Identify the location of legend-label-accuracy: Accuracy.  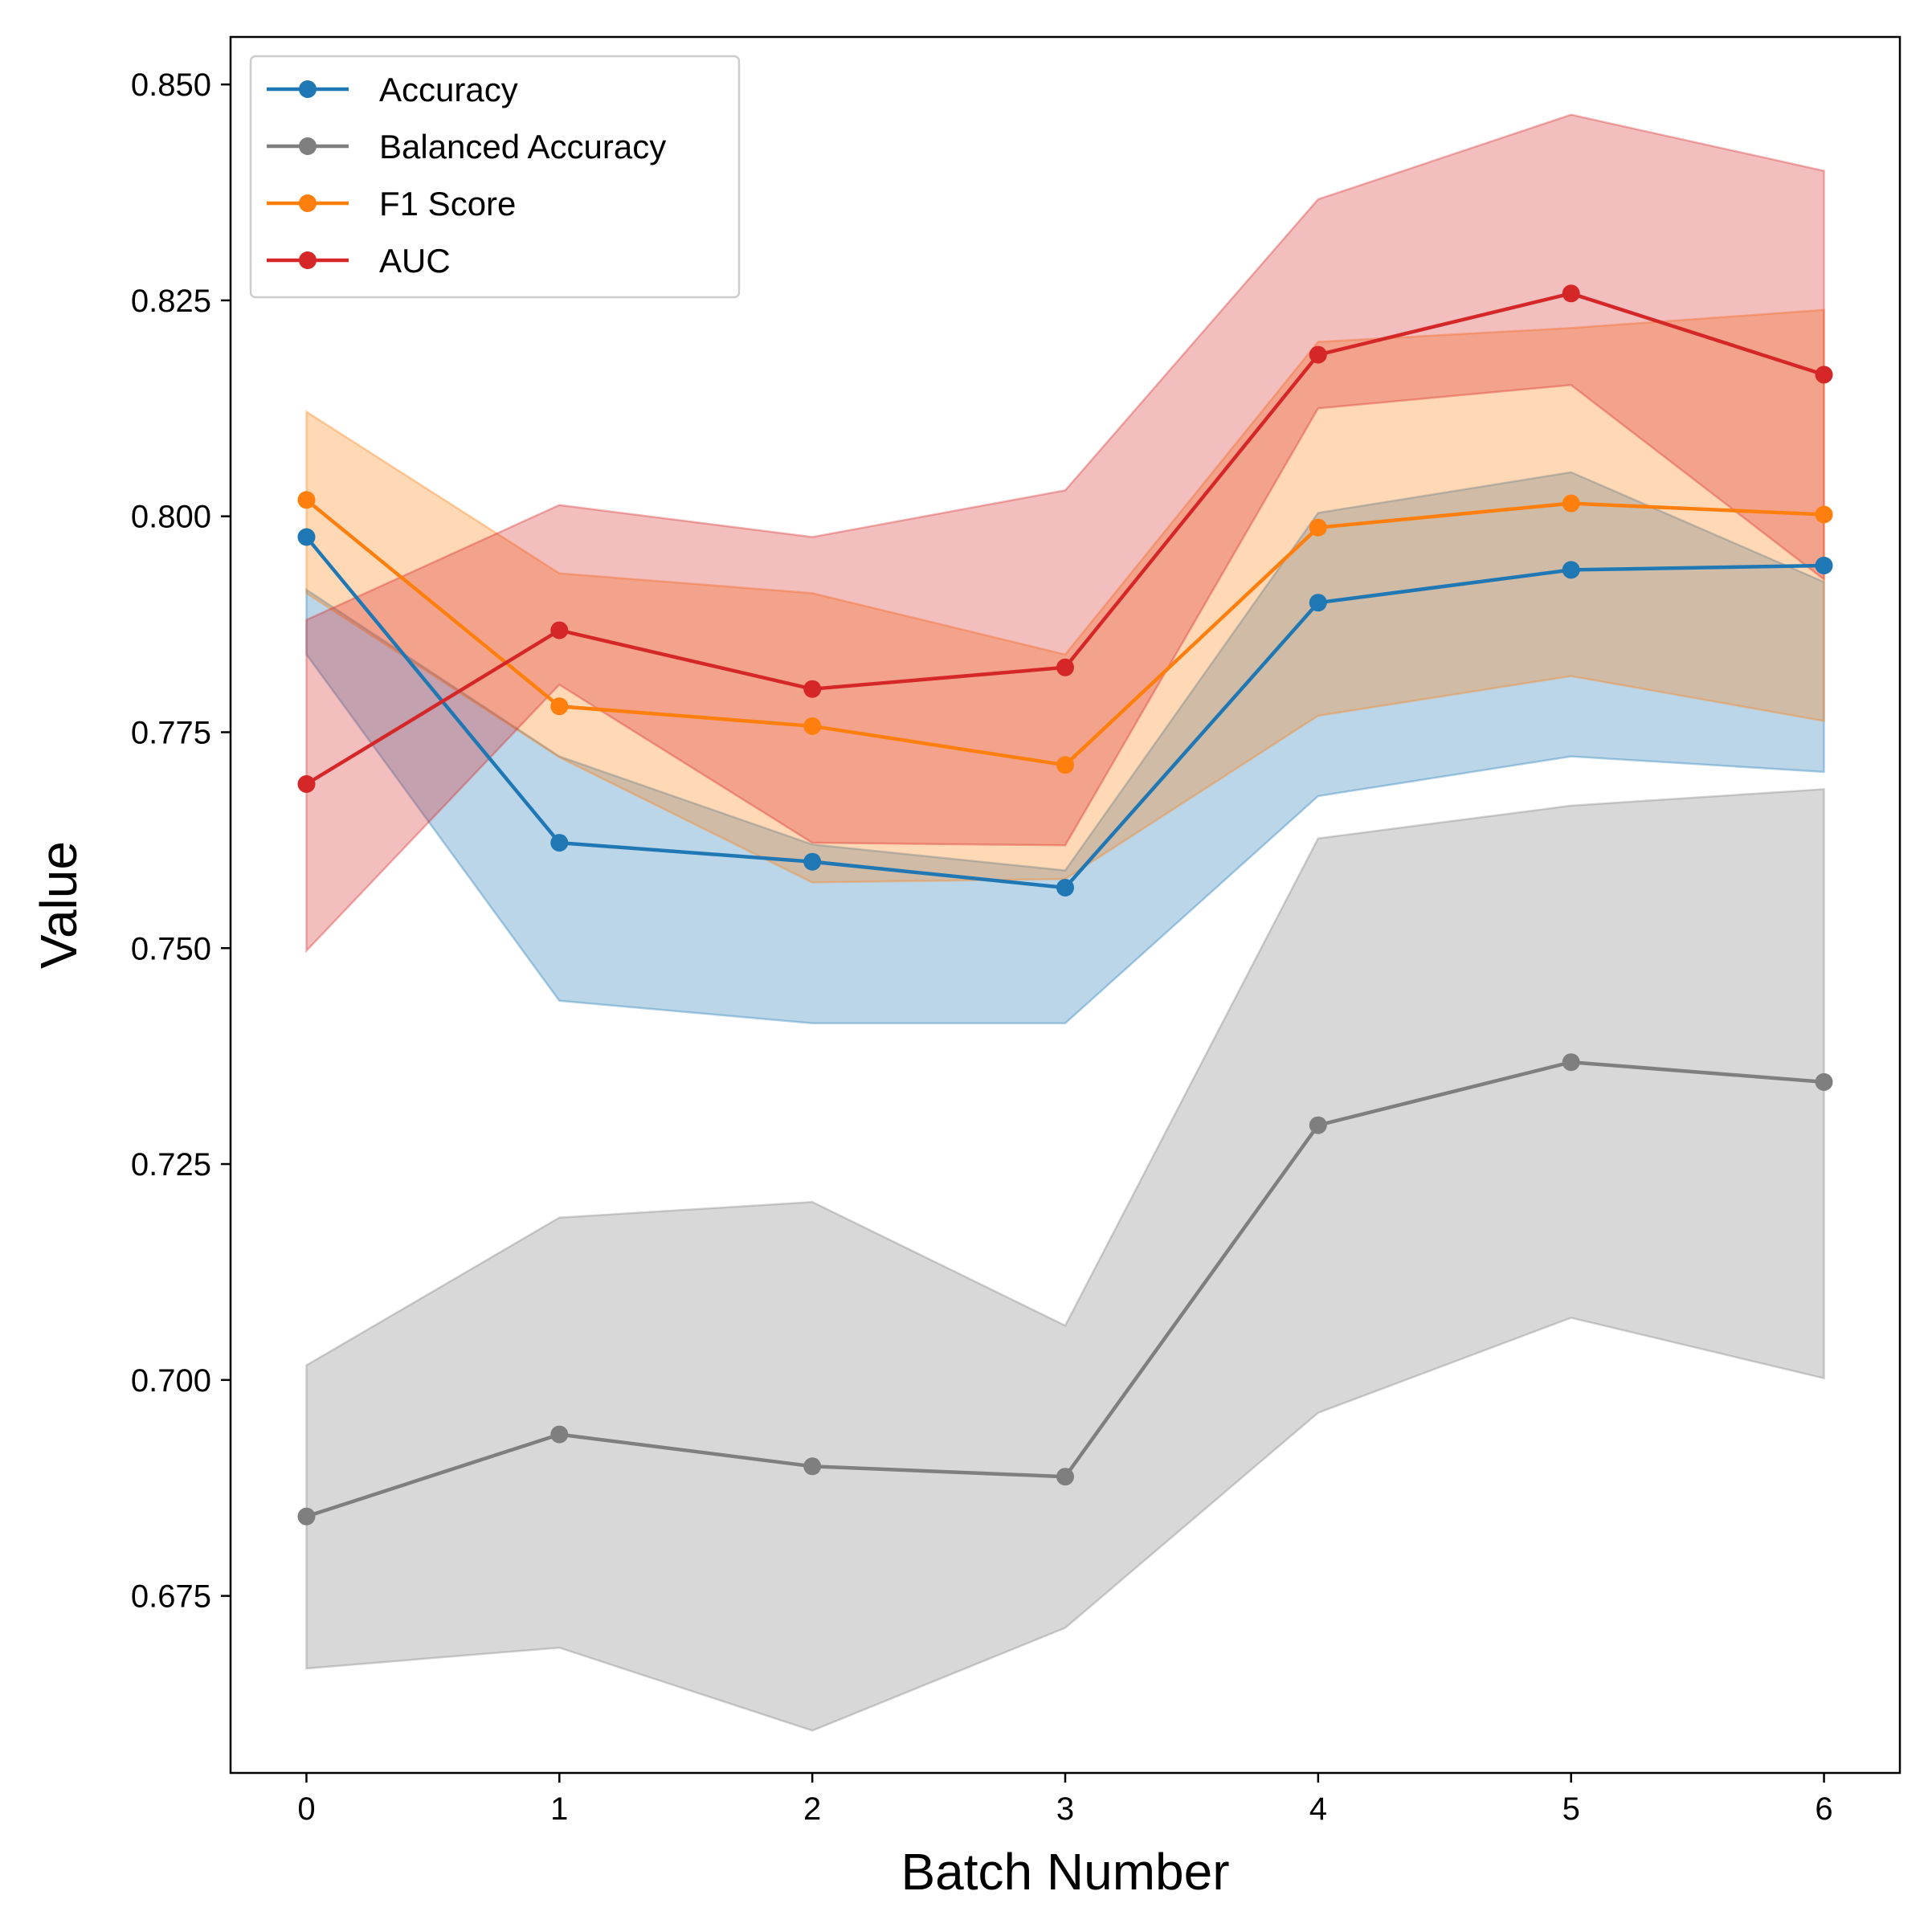
(448, 90).